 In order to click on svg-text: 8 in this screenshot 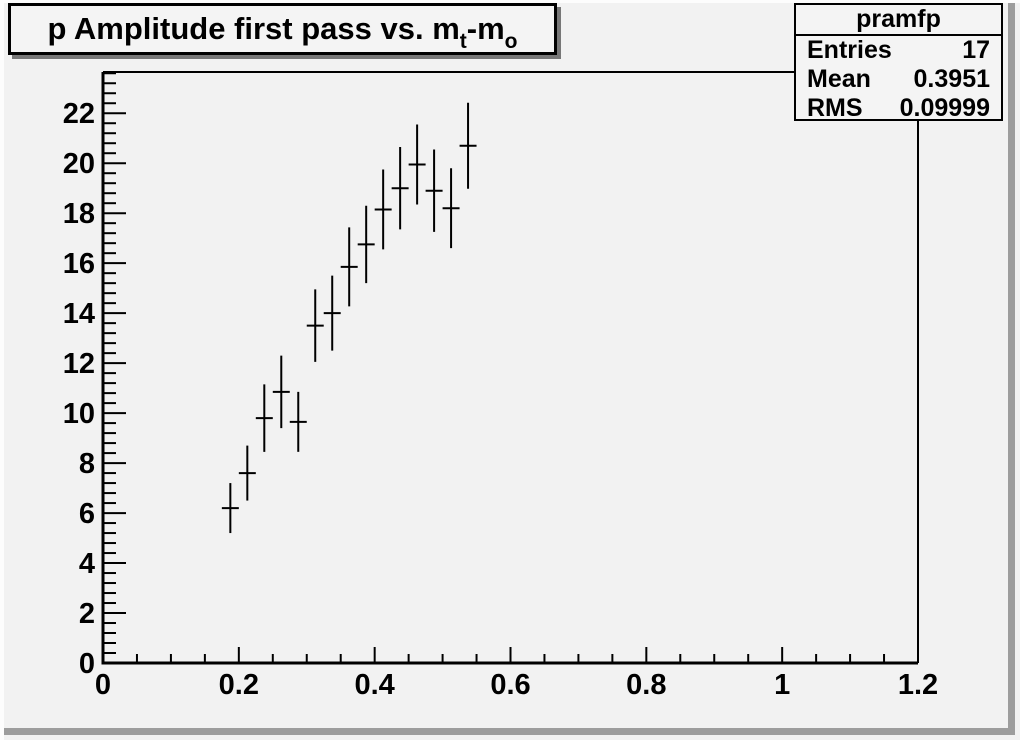, I will do `click(87, 464)`.